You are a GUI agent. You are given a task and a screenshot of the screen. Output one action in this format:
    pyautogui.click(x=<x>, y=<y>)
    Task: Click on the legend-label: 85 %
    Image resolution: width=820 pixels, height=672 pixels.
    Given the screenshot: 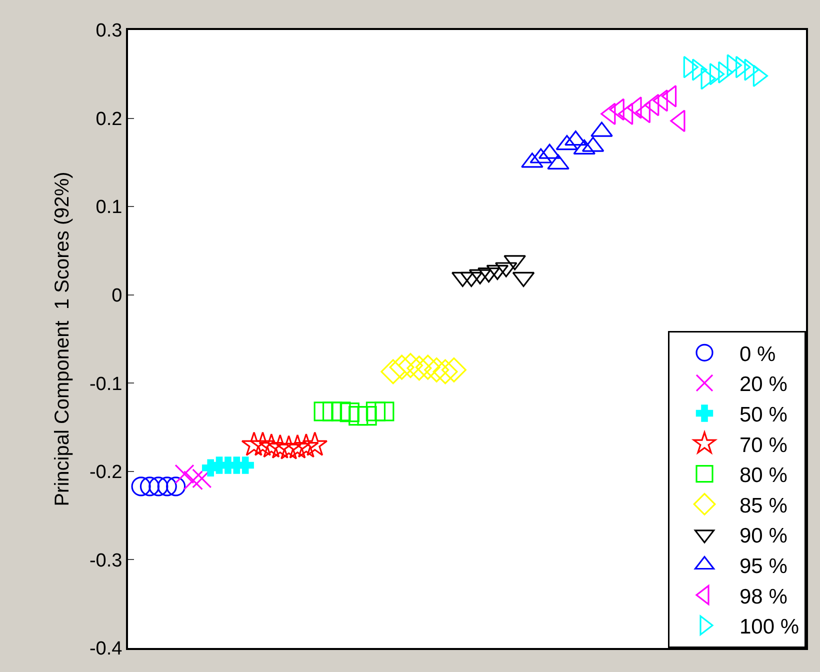 What is the action you would take?
    pyautogui.click(x=764, y=506)
    